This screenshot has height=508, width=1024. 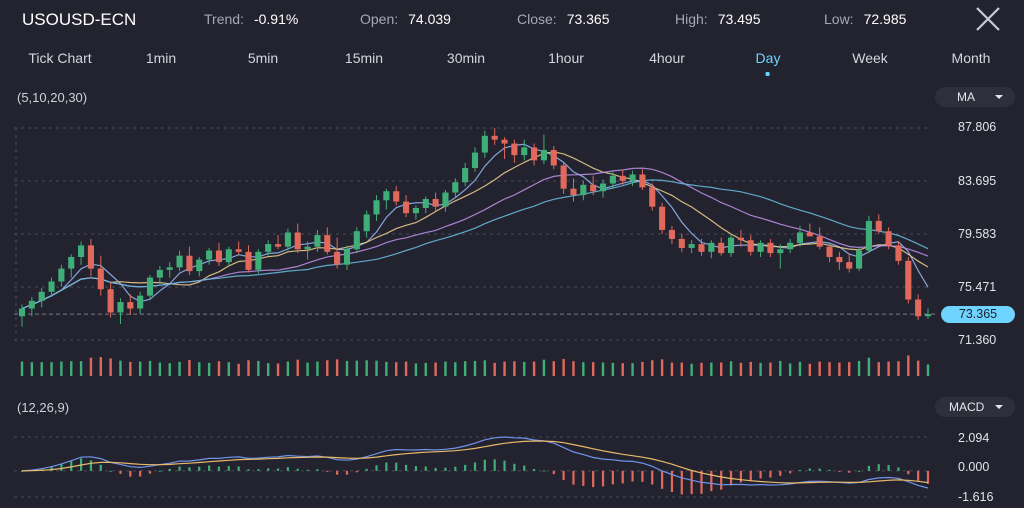 I want to click on tab-day: Day, so click(x=768, y=63).